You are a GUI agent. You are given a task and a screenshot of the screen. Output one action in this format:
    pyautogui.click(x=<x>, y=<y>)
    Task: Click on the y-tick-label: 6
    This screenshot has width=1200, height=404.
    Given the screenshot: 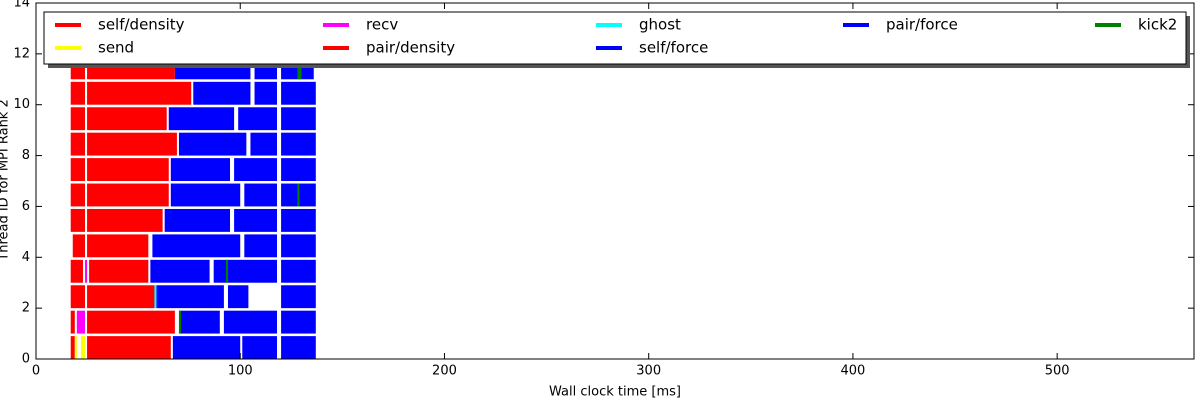 What is the action you would take?
    pyautogui.click(x=26, y=206)
    